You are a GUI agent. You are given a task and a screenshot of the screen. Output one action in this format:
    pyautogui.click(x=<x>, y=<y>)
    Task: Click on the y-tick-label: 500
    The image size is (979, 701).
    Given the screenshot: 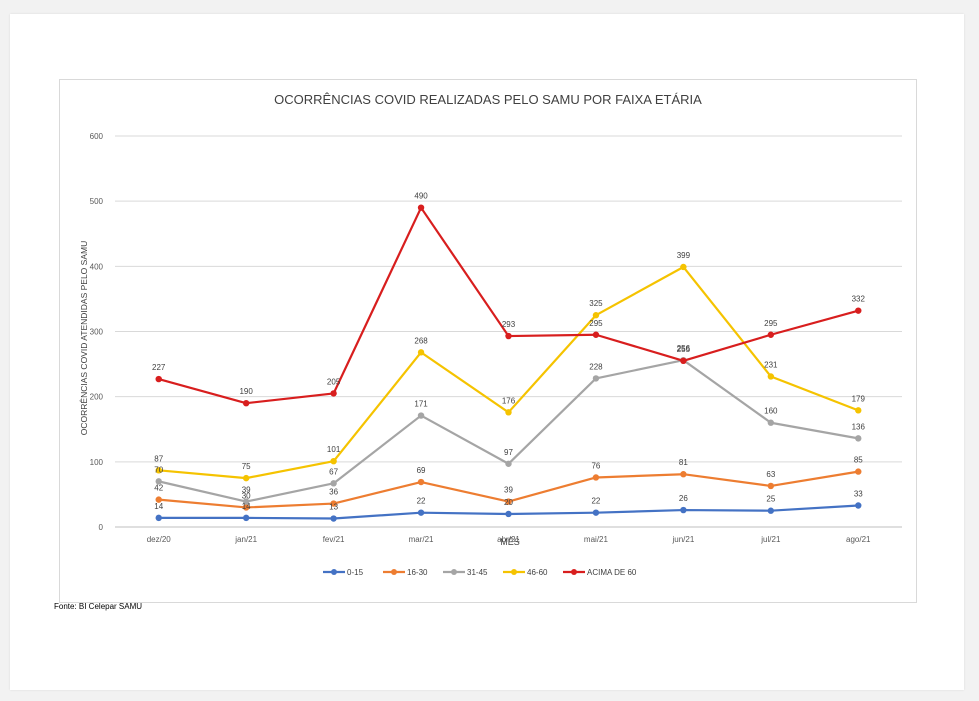 What is the action you would take?
    pyautogui.click(x=97, y=201)
    